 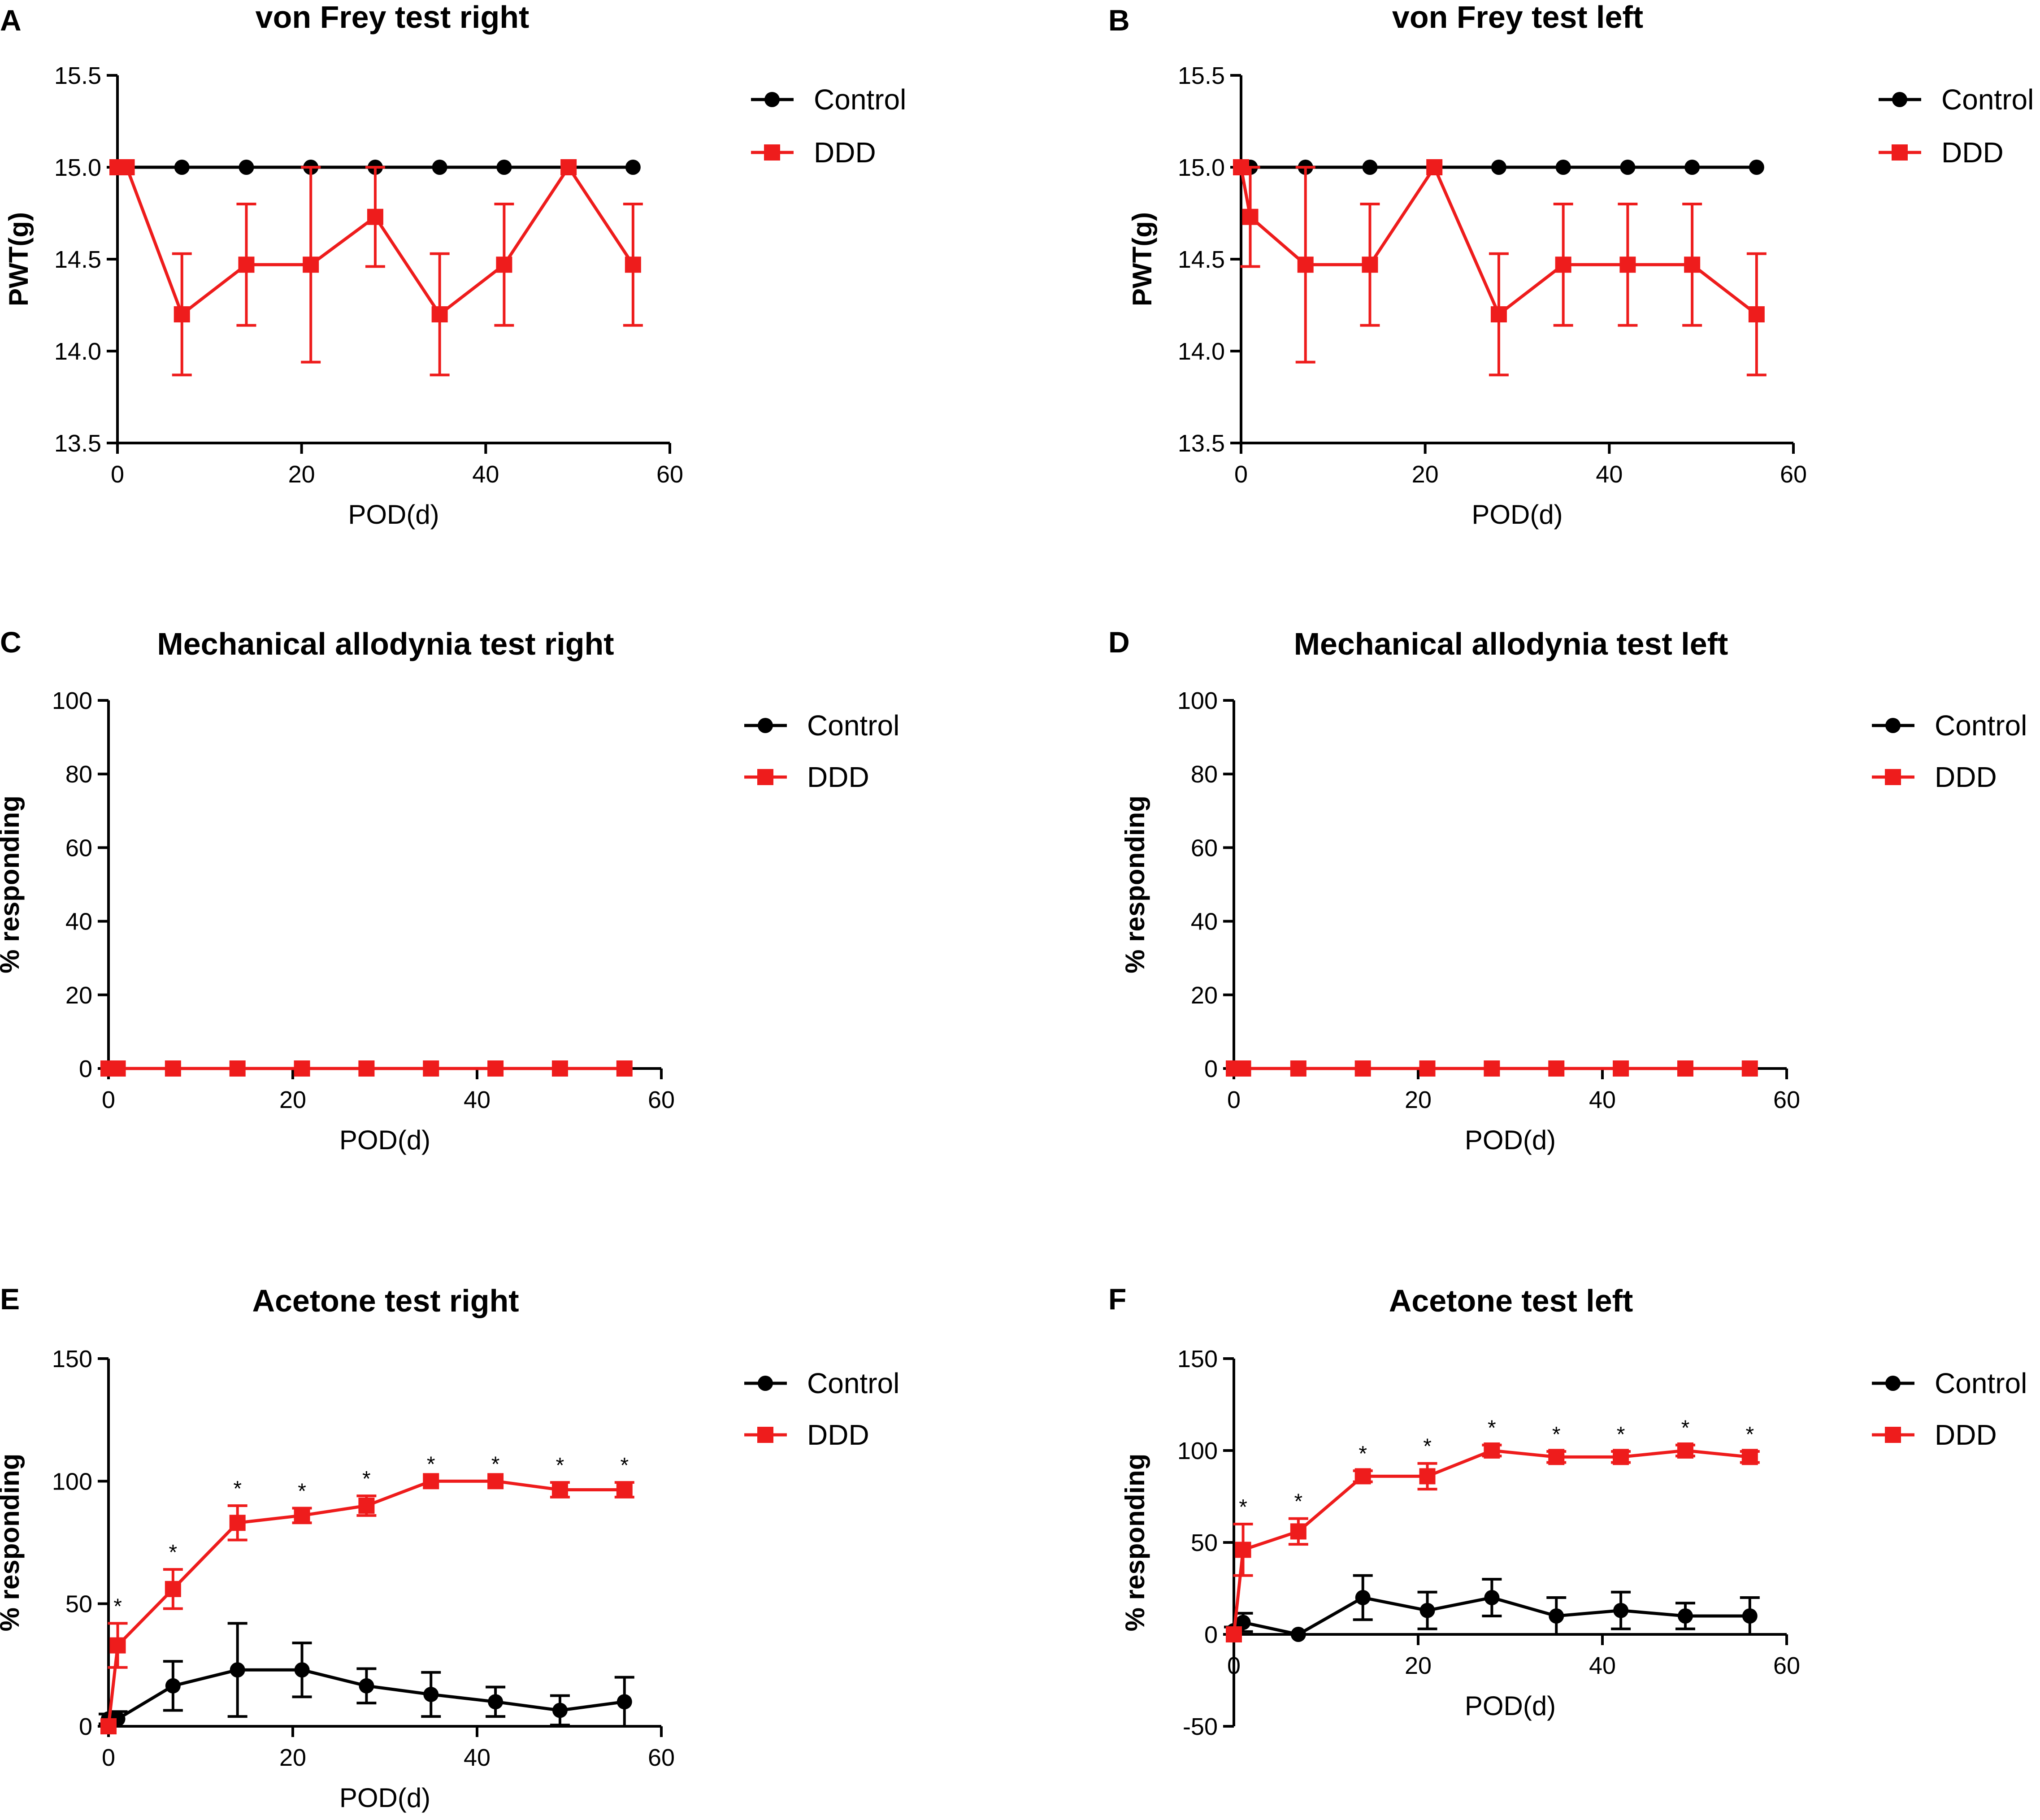 I want to click on series-control, so click(x=367, y=1675).